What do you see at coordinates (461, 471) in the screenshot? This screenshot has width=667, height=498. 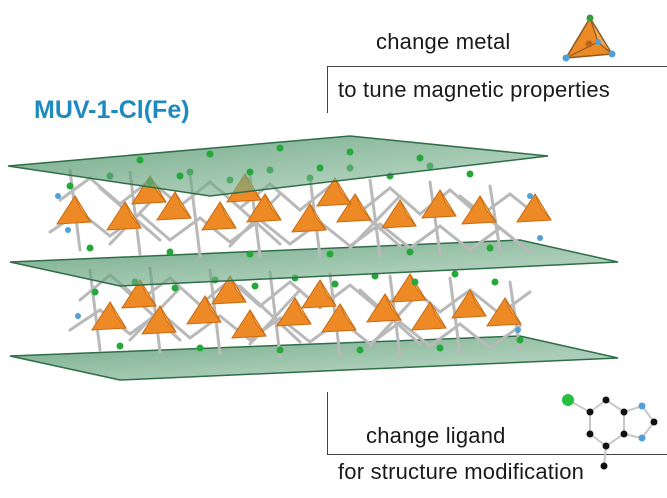 I see `structure-modification-label: for structure modification` at bounding box center [461, 471].